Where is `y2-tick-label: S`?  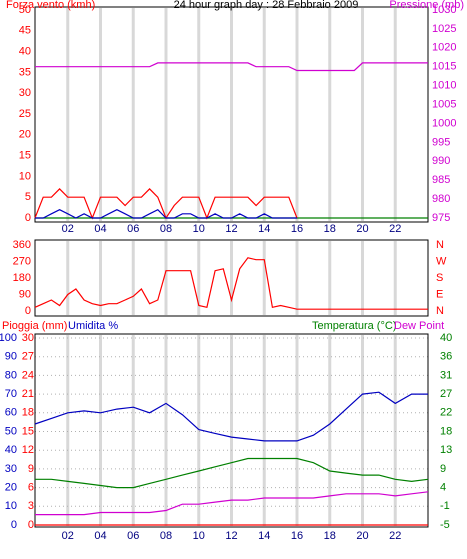 y2-tick-label: S is located at coordinates (439, 278).